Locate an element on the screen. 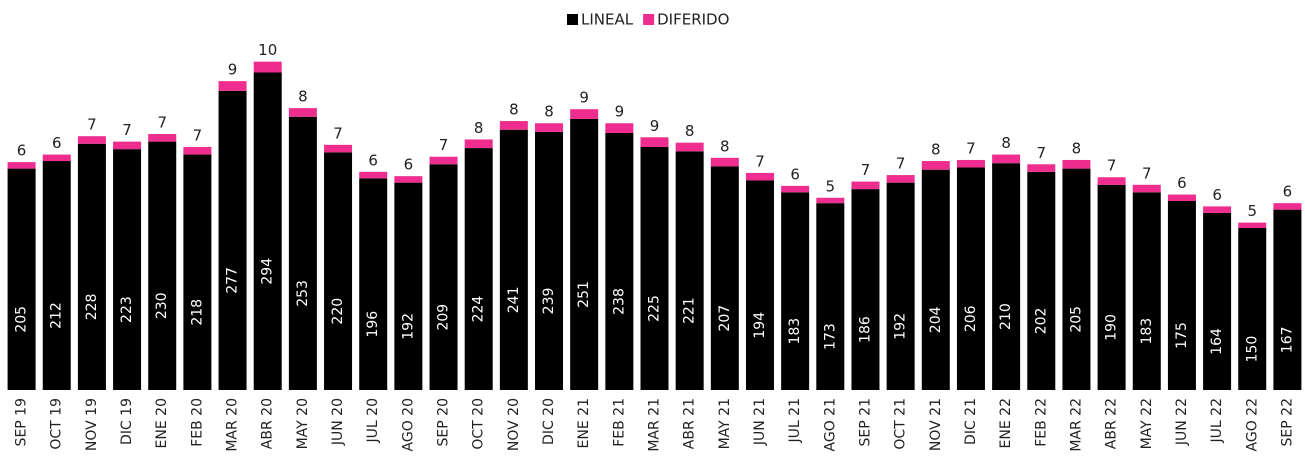  data-label: 10 is located at coordinates (267, 50).